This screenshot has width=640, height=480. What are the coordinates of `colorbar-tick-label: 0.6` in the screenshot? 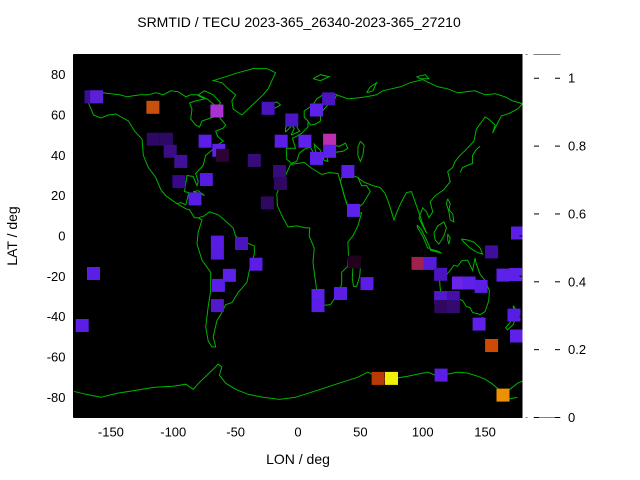 It's located at (577, 213).